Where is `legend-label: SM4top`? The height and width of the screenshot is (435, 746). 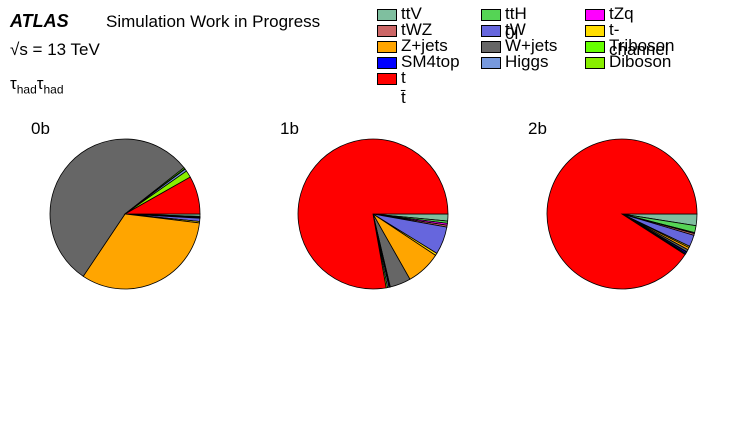 legend-label: SM4top is located at coordinates (430, 61).